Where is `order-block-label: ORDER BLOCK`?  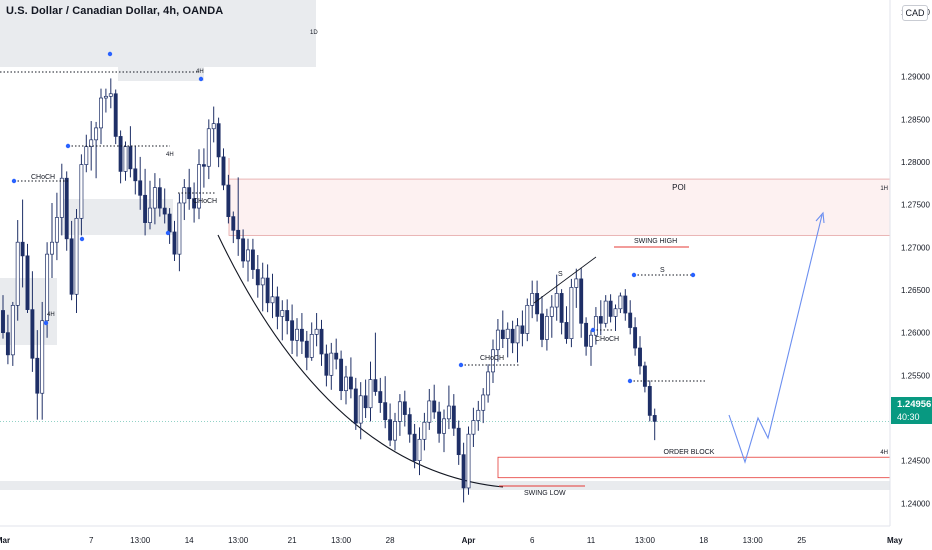
order-block-label: ORDER BLOCK is located at coordinates (689, 452).